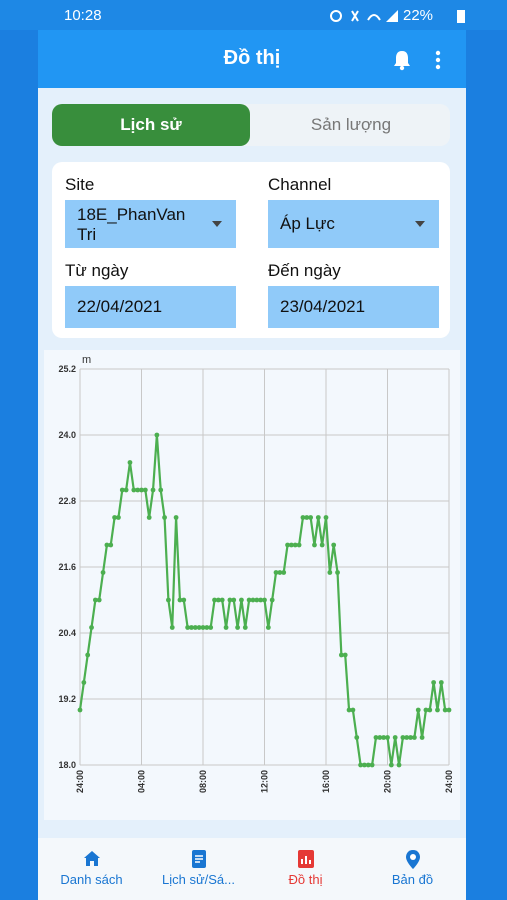 The width and height of the screenshot is (507, 900). What do you see at coordinates (304, 270) in the screenshot?
I see `to-label: Đến ngày` at bounding box center [304, 270].